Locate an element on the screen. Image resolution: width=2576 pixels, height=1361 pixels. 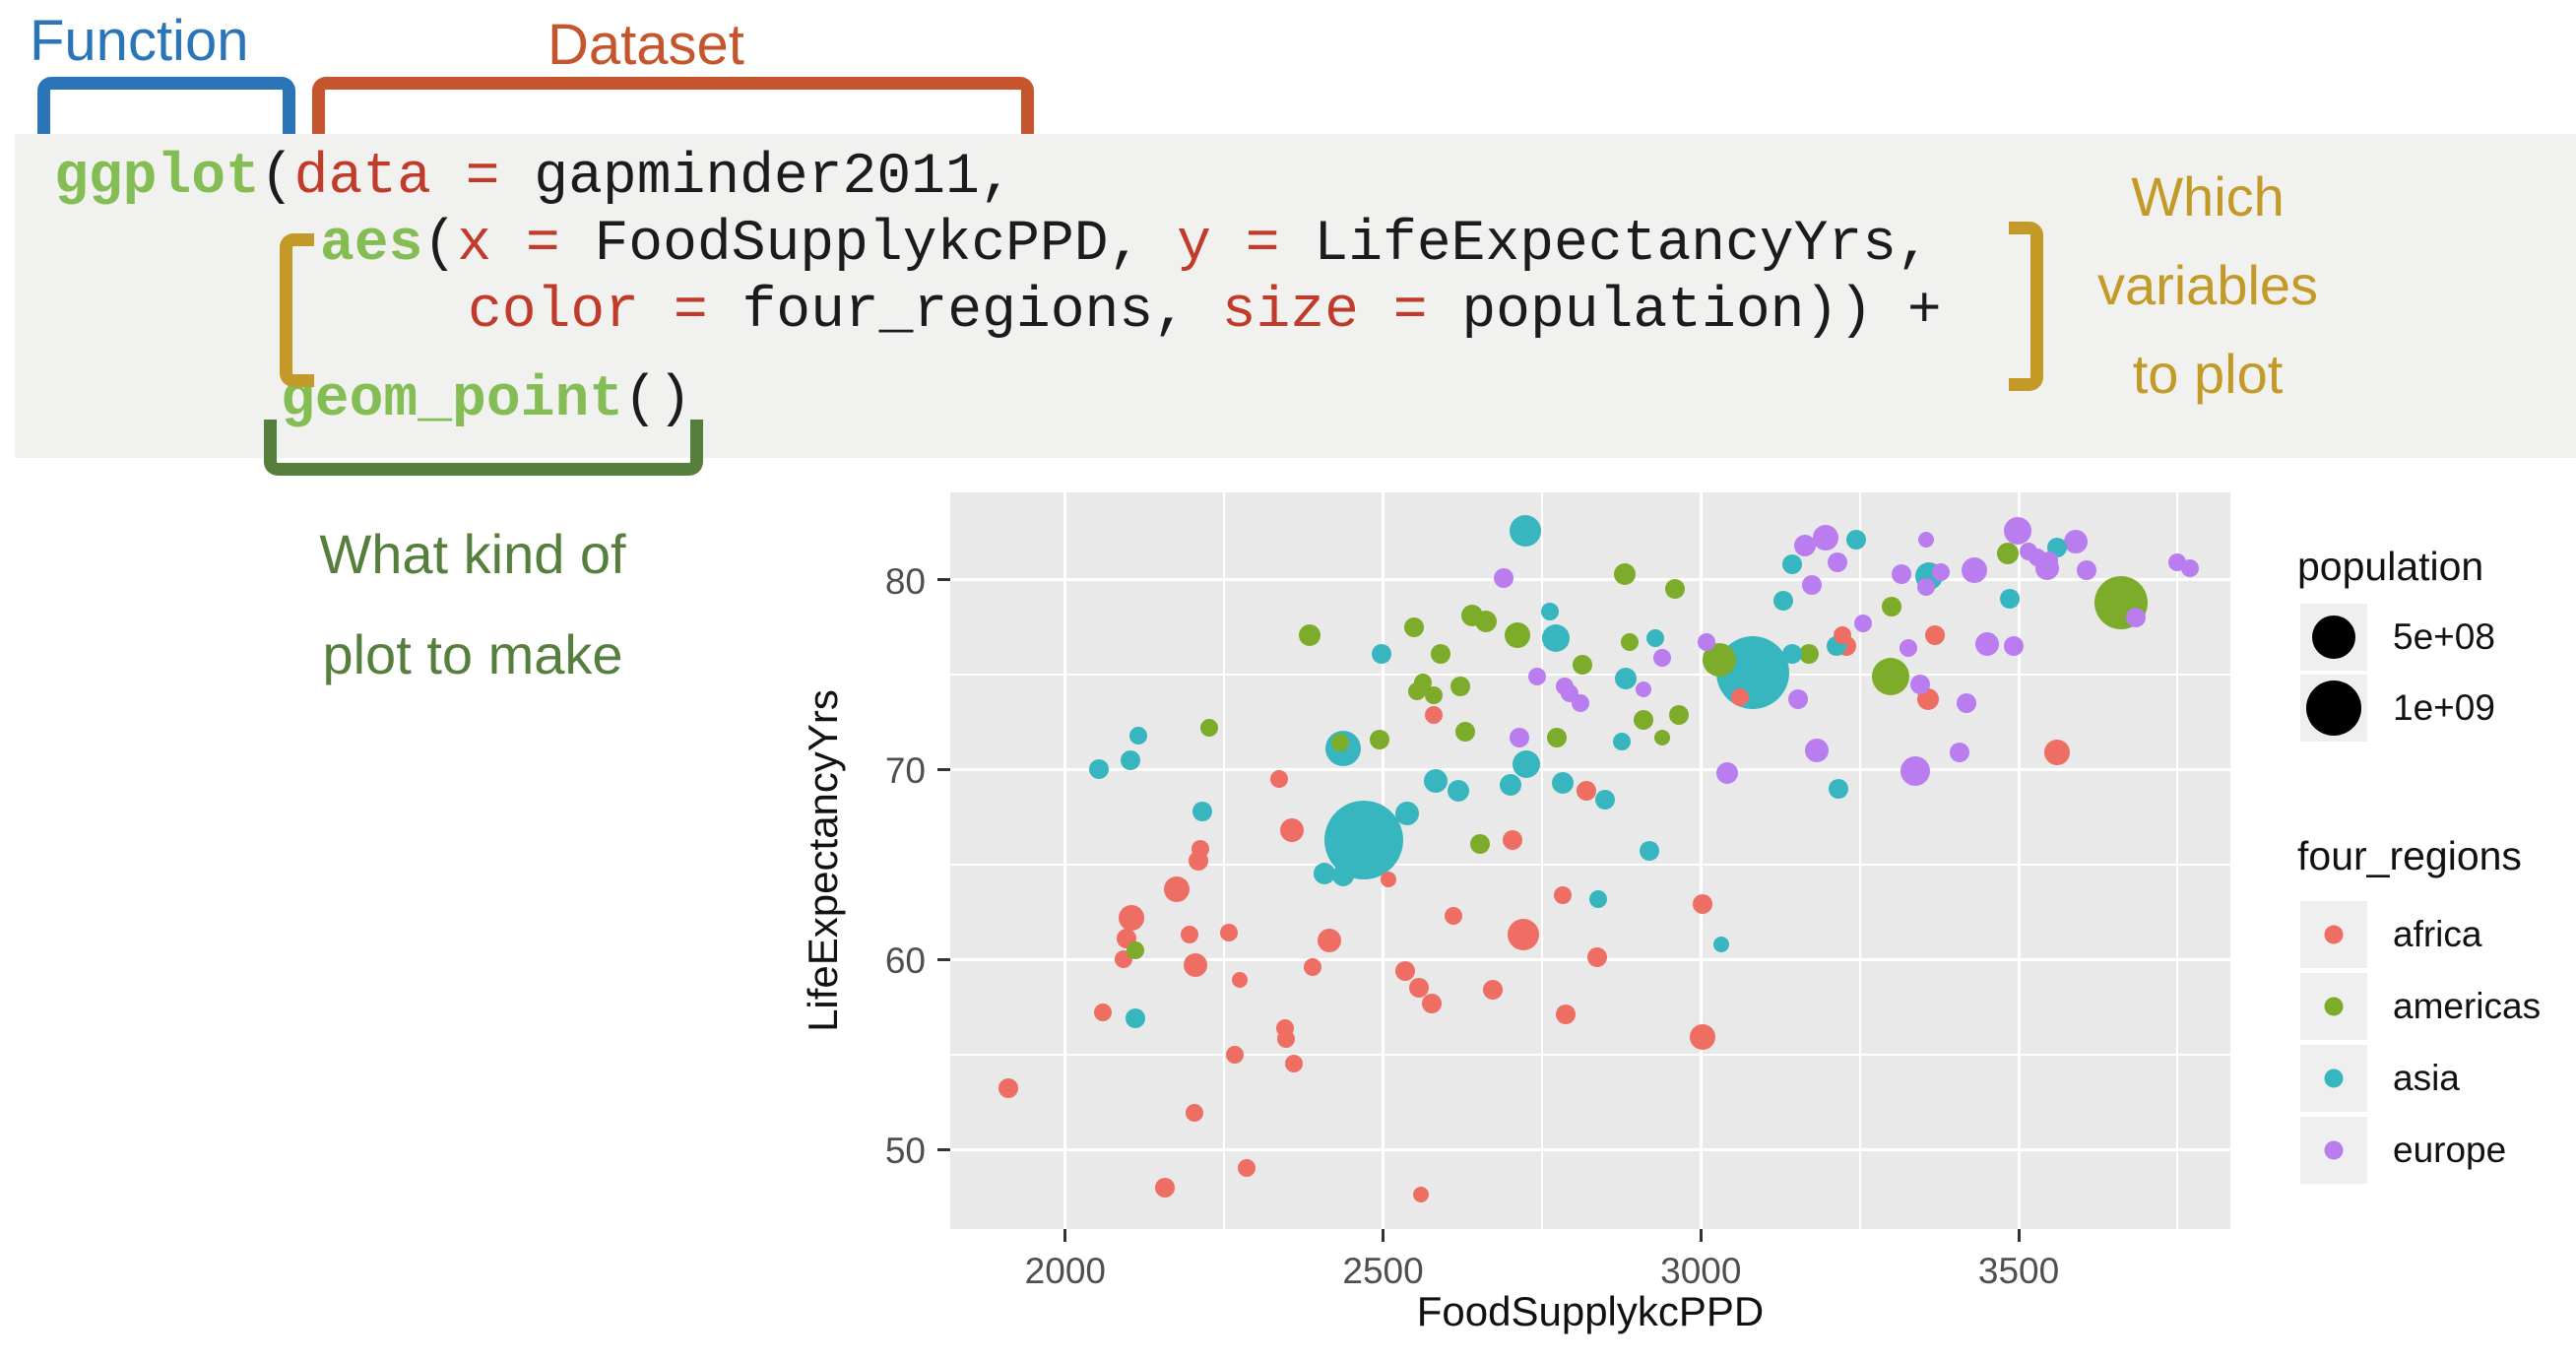
code-line-1: ggplot(data = gapminder2011, is located at coordinates (534, 178).